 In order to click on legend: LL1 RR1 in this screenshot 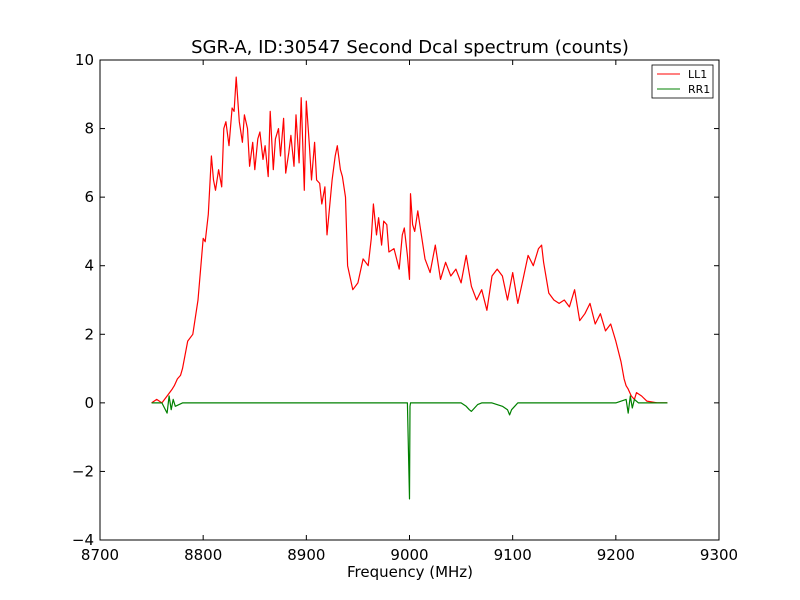, I will do `click(682, 81)`.